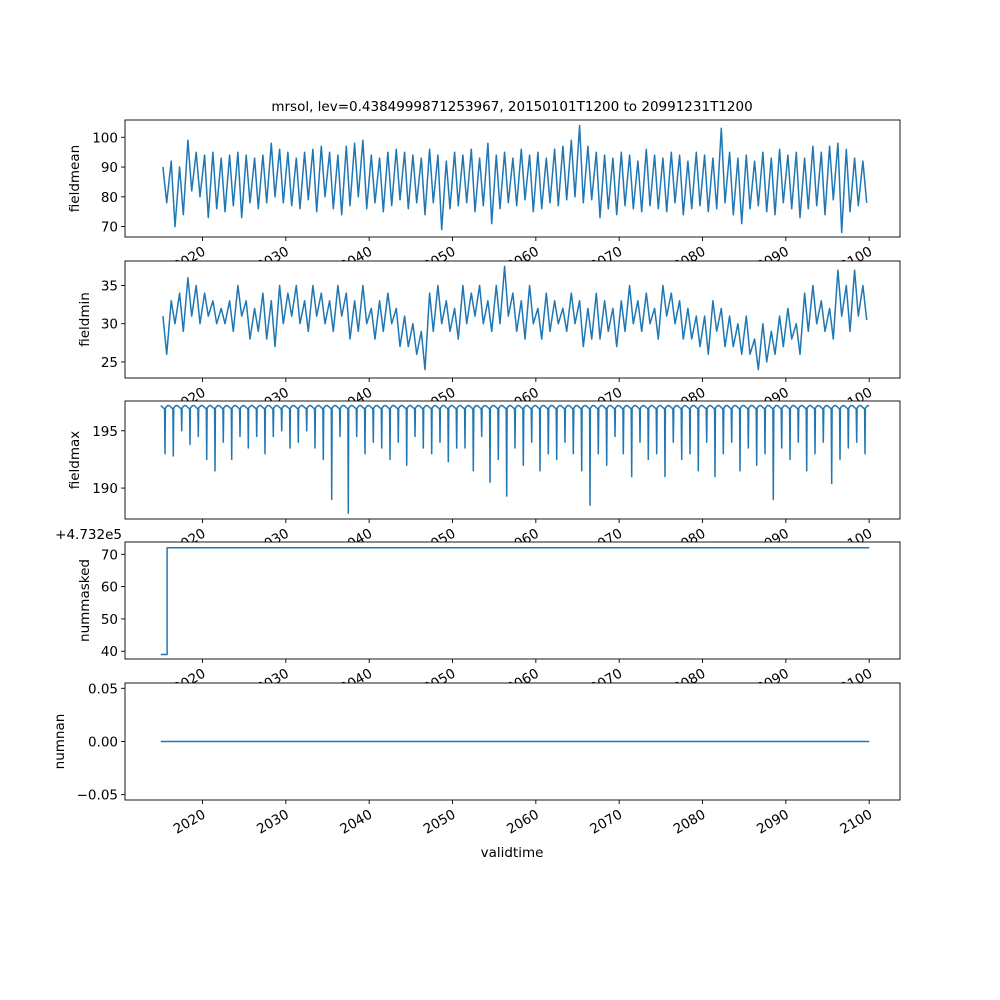  Describe the element at coordinates (97, 796) in the screenshot. I see `y-tick-label: −0.05` at that location.